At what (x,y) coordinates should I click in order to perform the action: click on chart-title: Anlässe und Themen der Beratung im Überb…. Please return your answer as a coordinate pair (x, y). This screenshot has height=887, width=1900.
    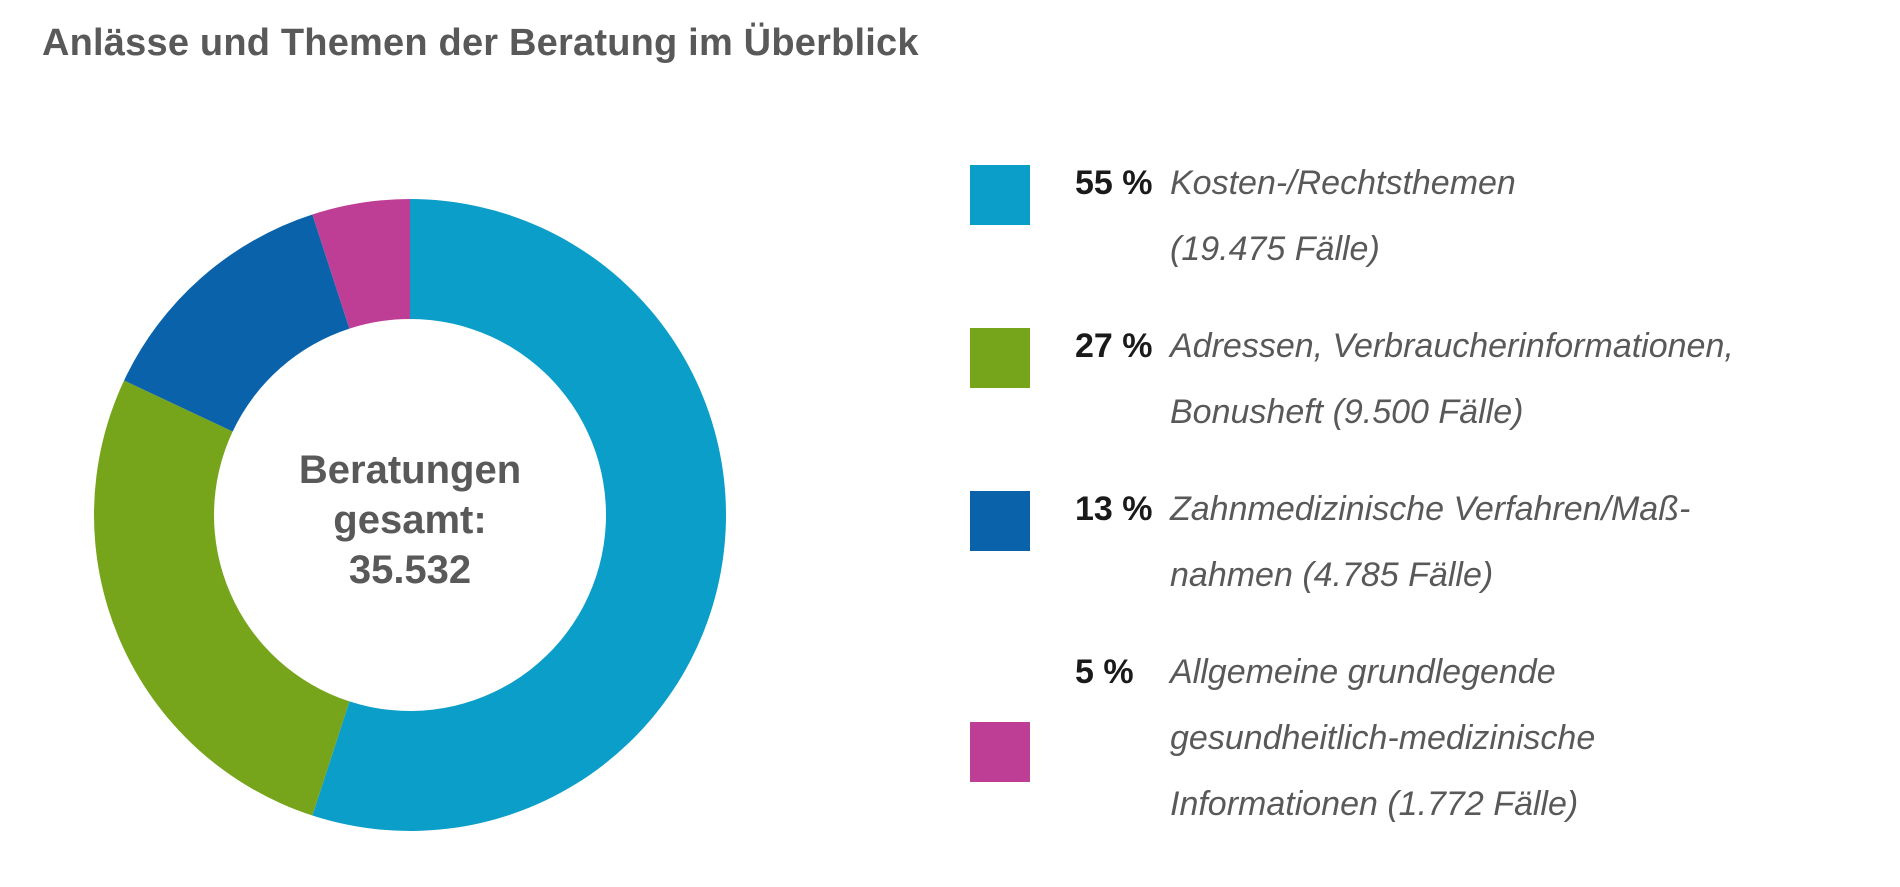
    Looking at the image, I should click on (480, 43).